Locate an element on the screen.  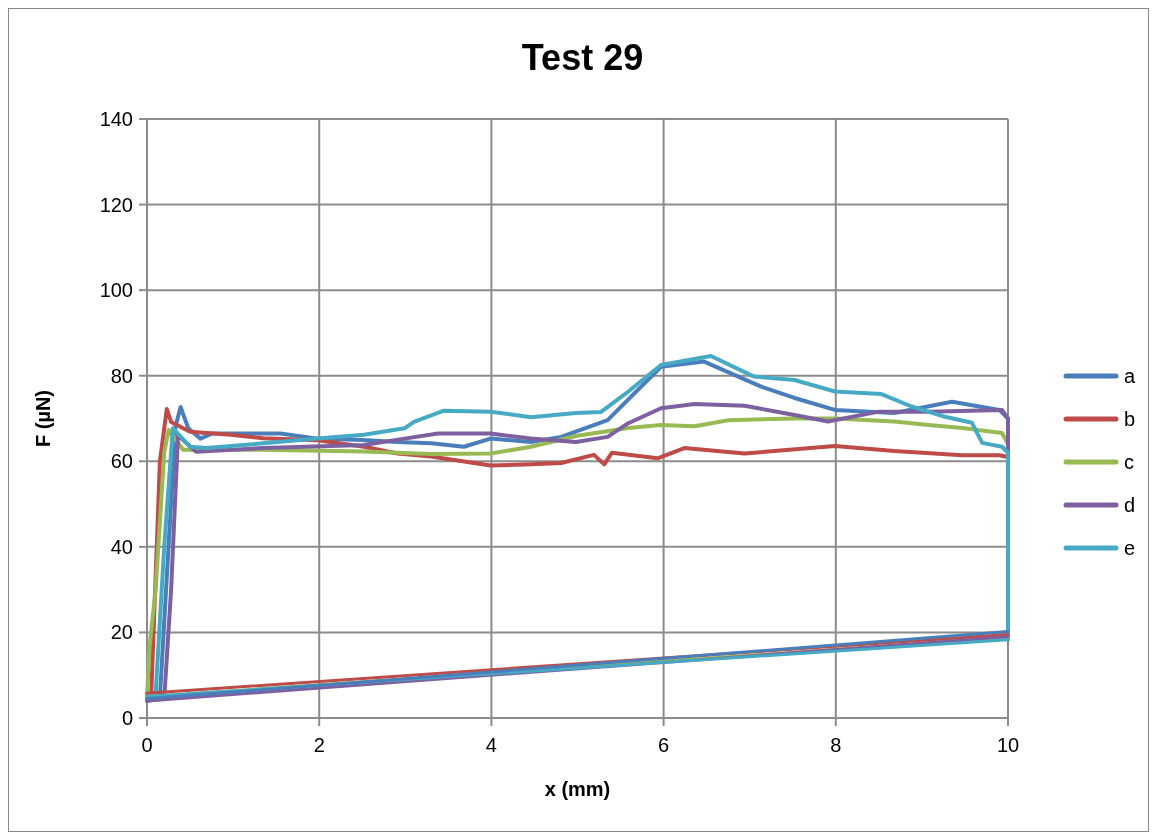
x-tick-label: 2 is located at coordinates (319, 745).